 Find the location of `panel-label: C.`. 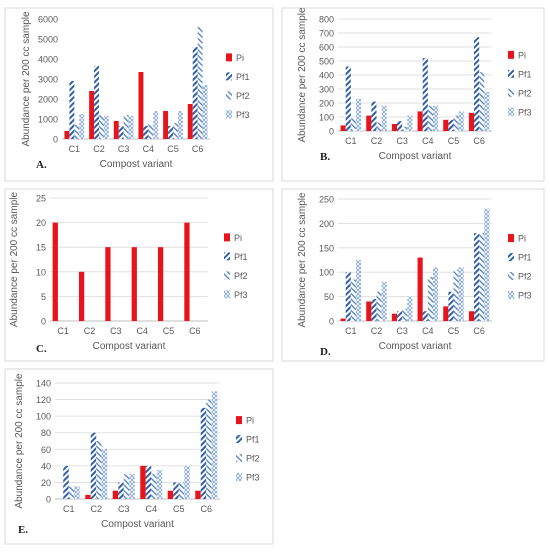

panel-label: C. is located at coordinates (41, 349).